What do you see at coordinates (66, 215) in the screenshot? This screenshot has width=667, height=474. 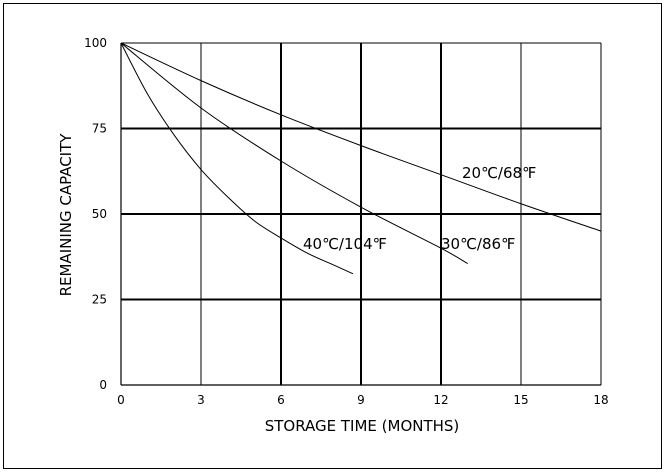 I see `y-axis-title: REMAINING CAPACITY` at bounding box center [66, 215].